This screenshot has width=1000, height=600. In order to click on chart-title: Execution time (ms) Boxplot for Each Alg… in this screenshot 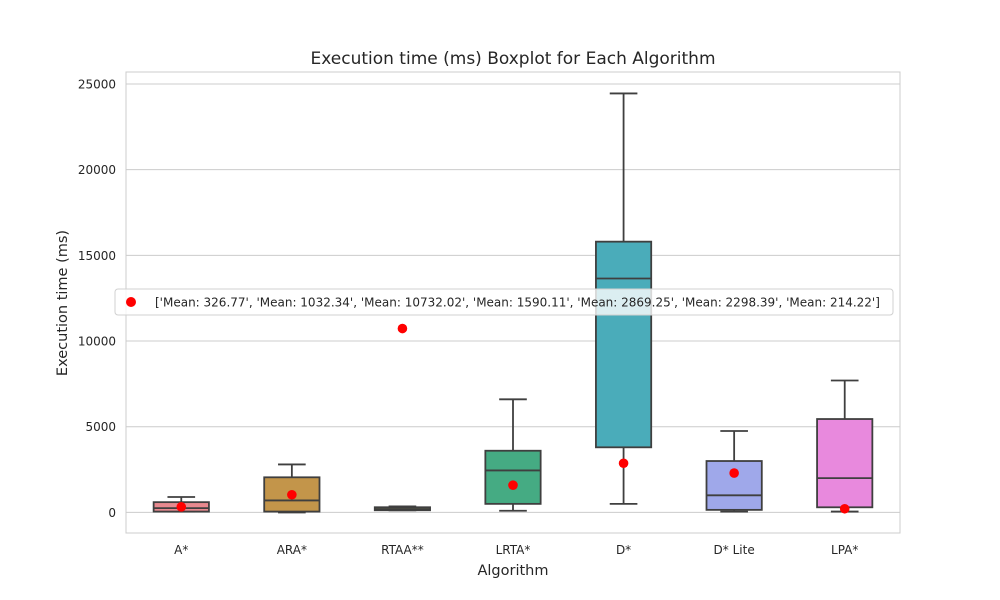, I will do `click(512, 59)`.